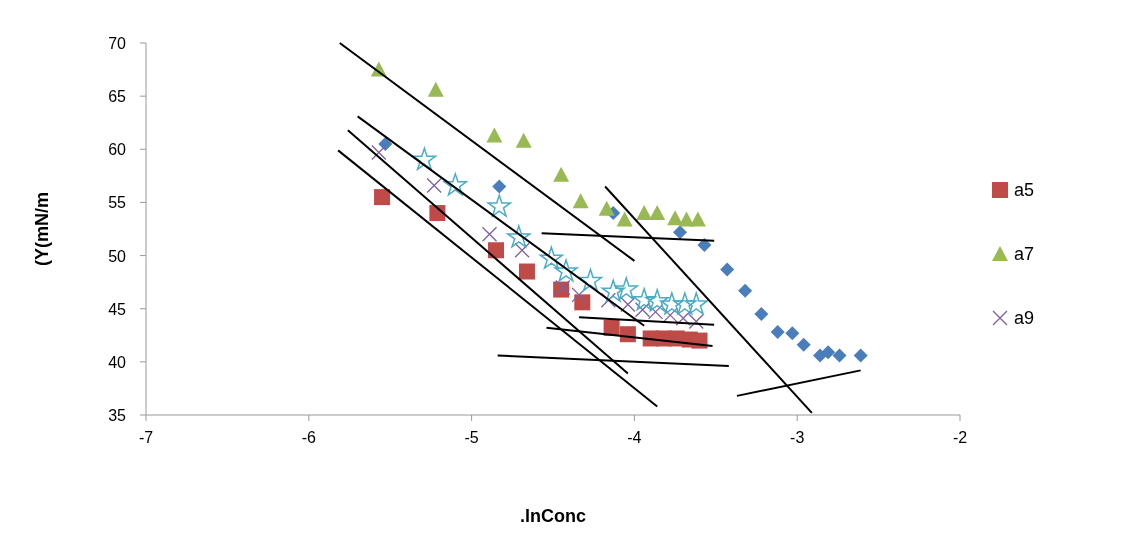 This screenshot has height=550, width=1144. I want to click on x-tick-label: -4, so click(634, 437).